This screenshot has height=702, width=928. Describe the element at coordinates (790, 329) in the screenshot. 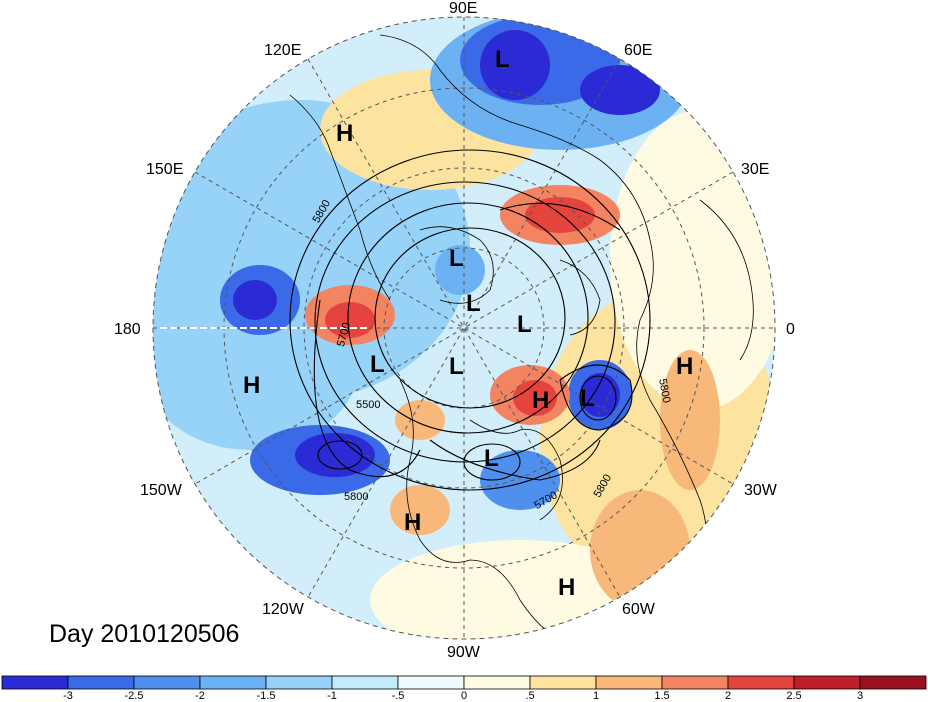

I see `lon-label-0: 0` at that location.